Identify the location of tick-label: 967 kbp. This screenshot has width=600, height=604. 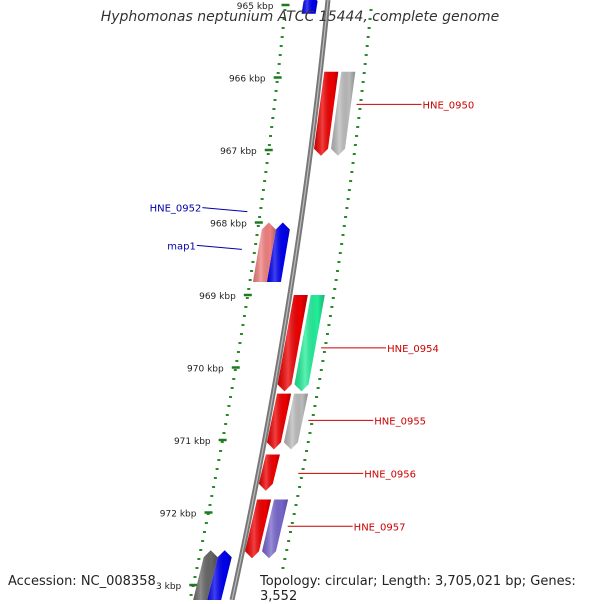
(238, 152).